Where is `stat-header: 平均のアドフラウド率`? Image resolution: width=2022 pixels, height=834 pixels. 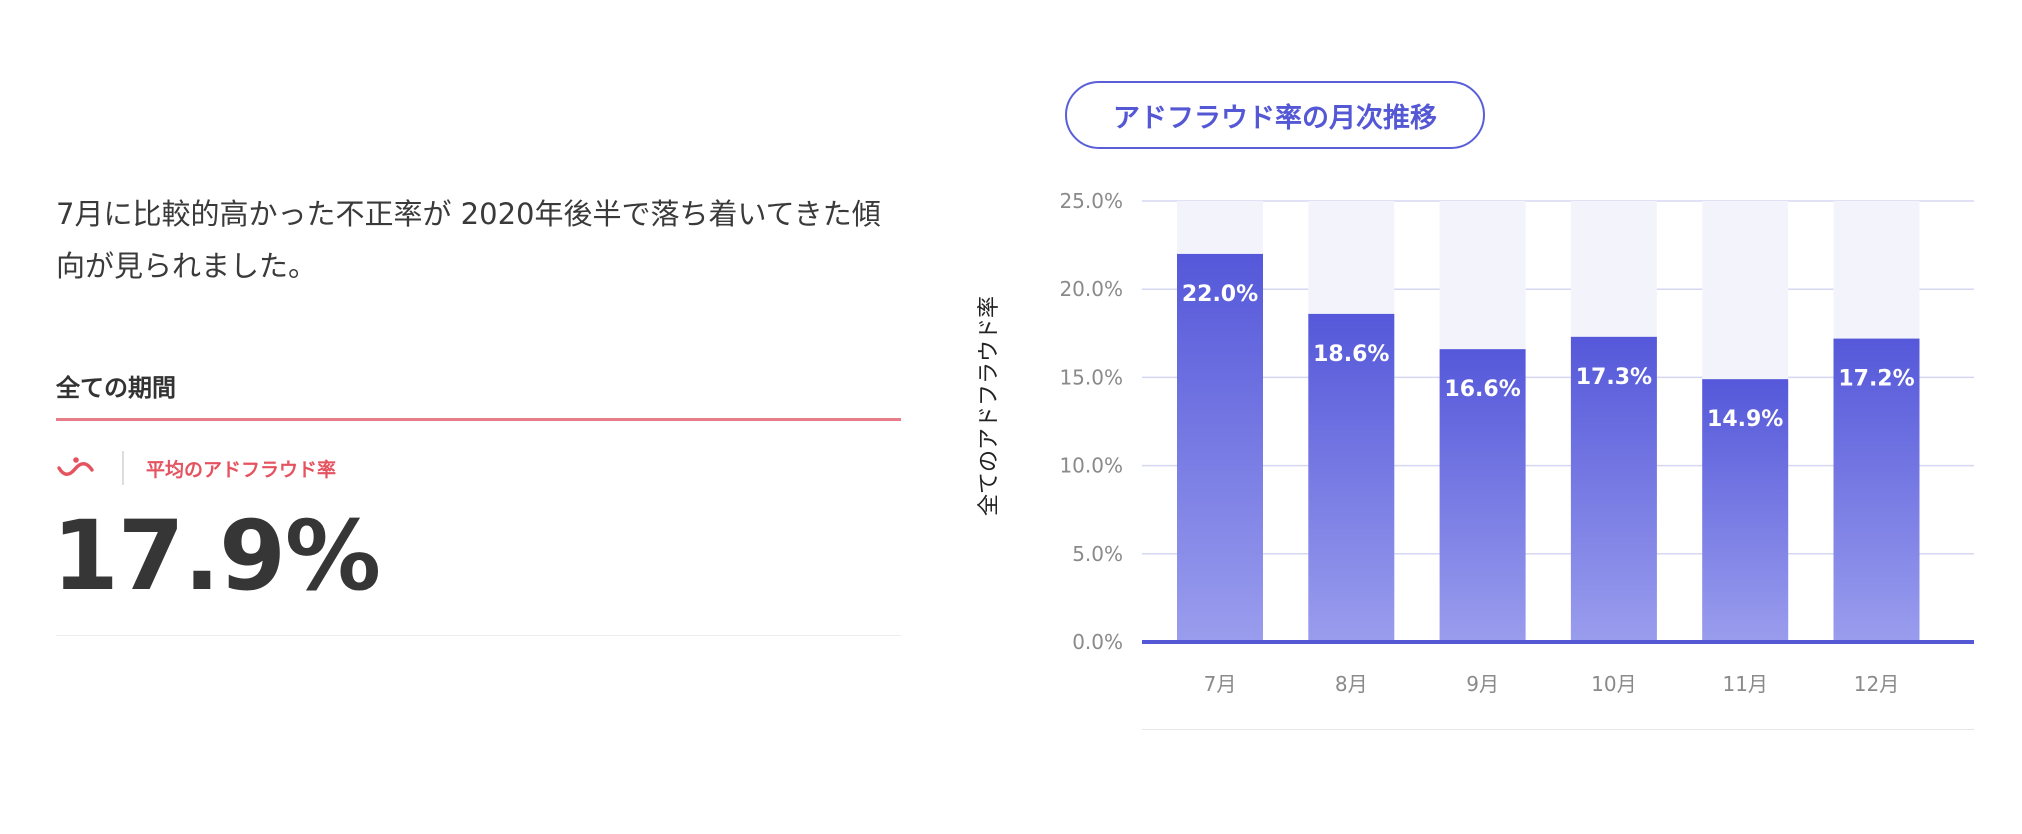
stat-header: 平均のアドフラウド率 is located at coordinates (196, 468).